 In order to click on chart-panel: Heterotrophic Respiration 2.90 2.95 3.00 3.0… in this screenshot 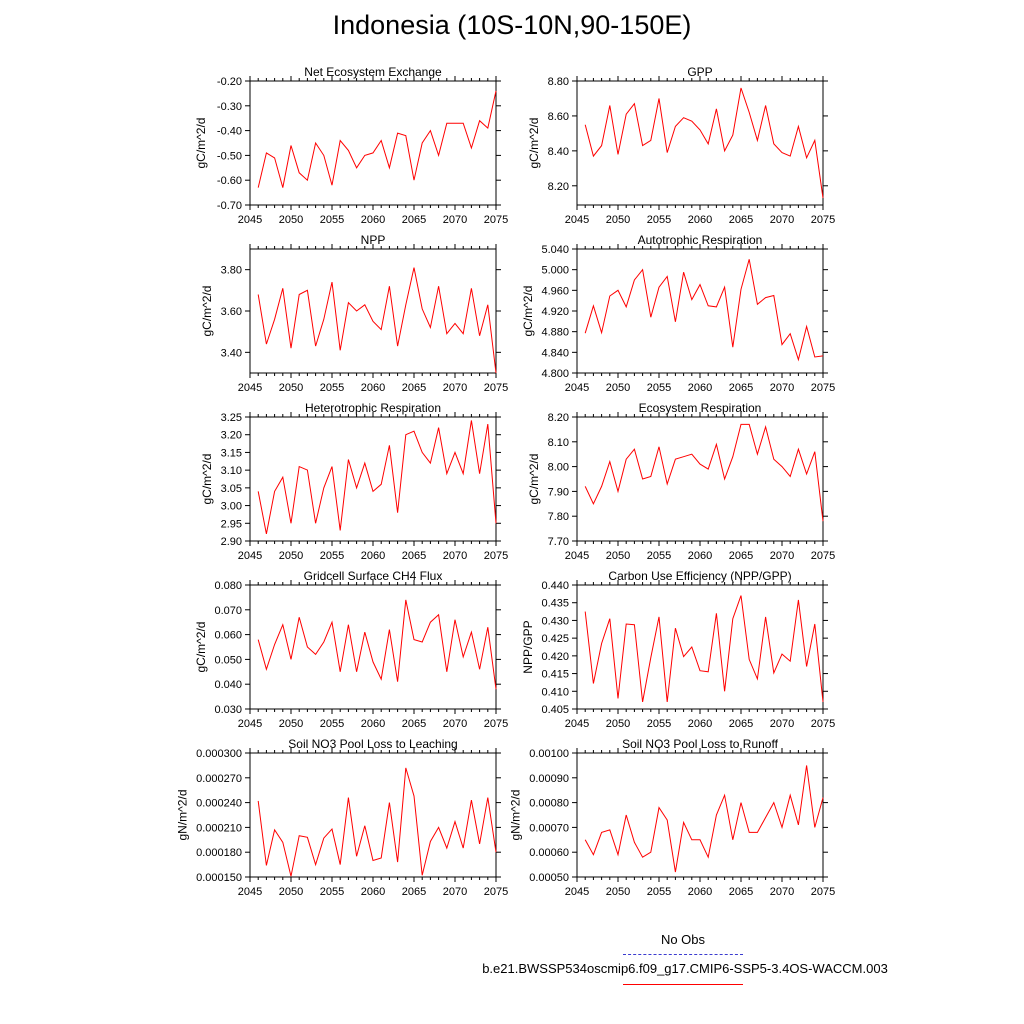, I will do `click(354, 481)`.